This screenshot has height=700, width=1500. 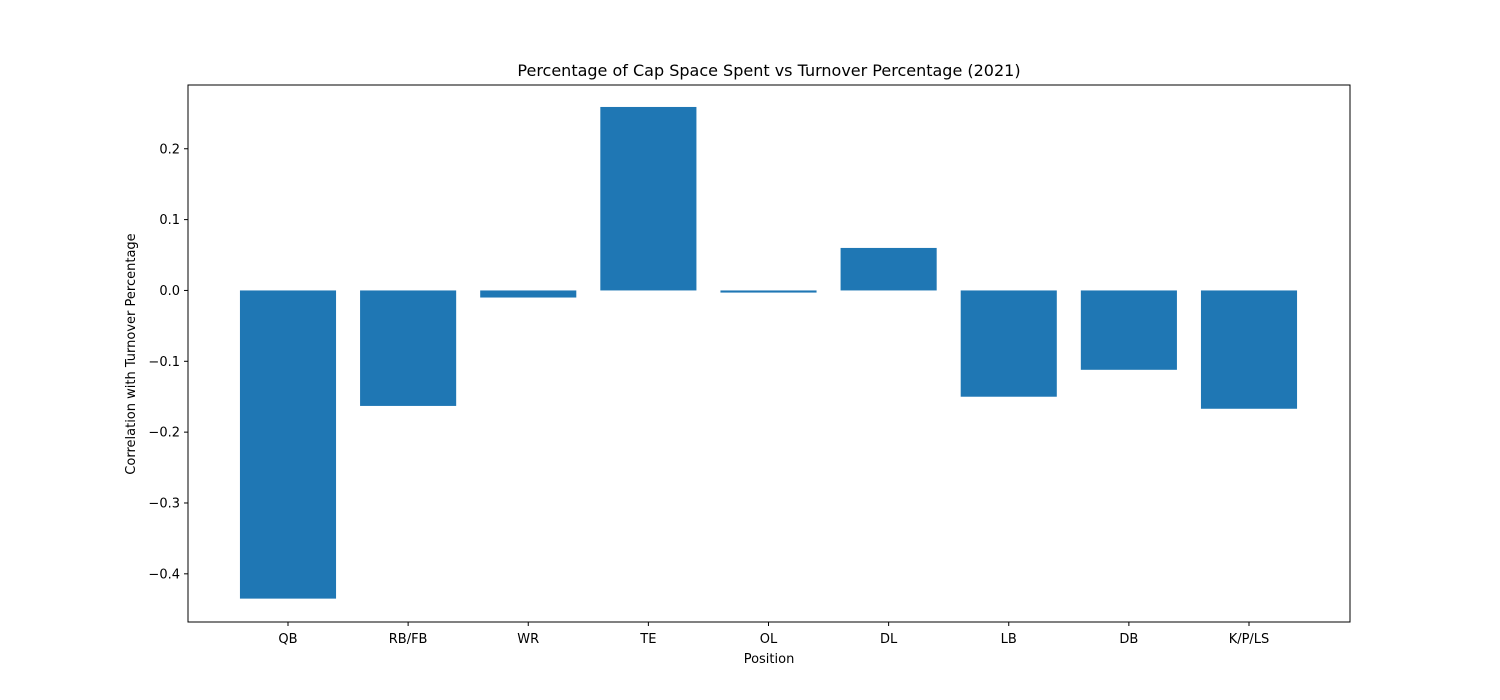 What do you see at coordinates (131, 353) in the screenshot?
I see `y-axis-label: Correlation with Turnover Percentage` at bounding box center [131, 353].